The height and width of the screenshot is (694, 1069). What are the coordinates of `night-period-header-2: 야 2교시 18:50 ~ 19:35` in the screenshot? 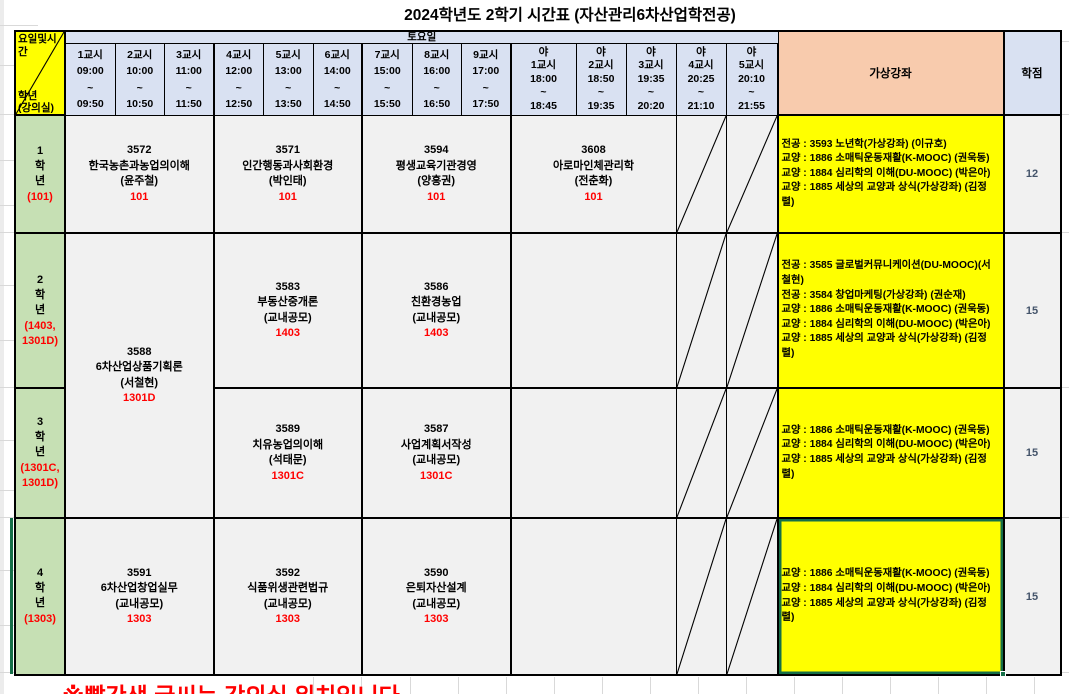 It's located at (601, 80).